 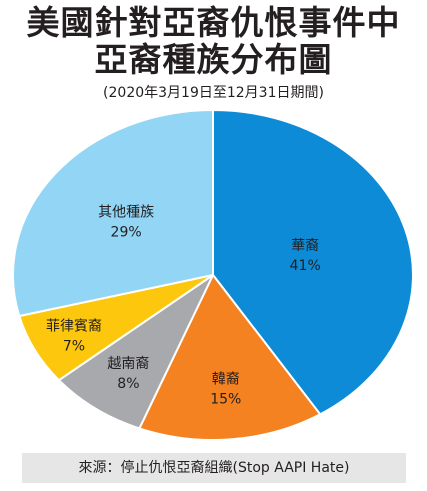 What do you see at coordinates (305, 266) in the screenshot?
I see `slice-value-1: 41%` at bounding box center [305, 266].